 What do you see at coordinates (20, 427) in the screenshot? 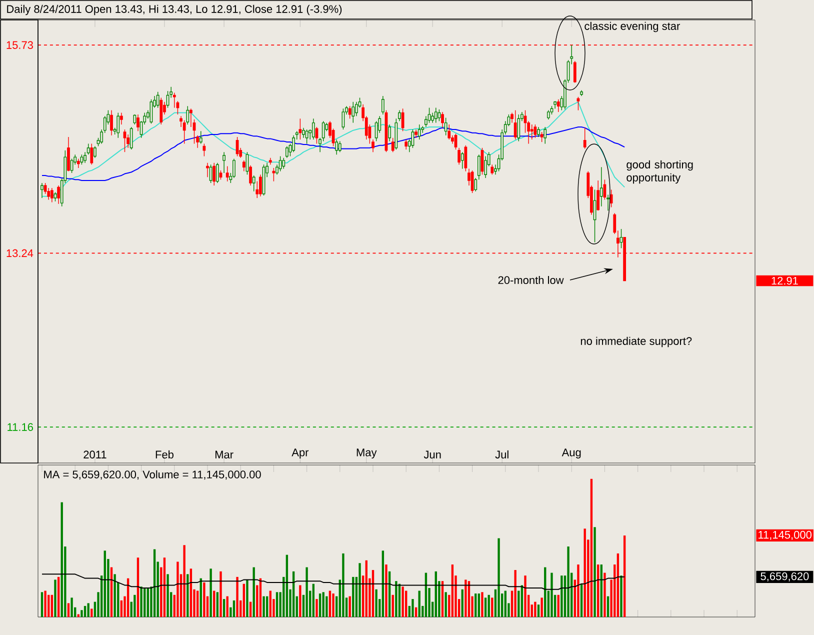
I see `y-tick-label: 11.16` at bounding box center [20, 427].